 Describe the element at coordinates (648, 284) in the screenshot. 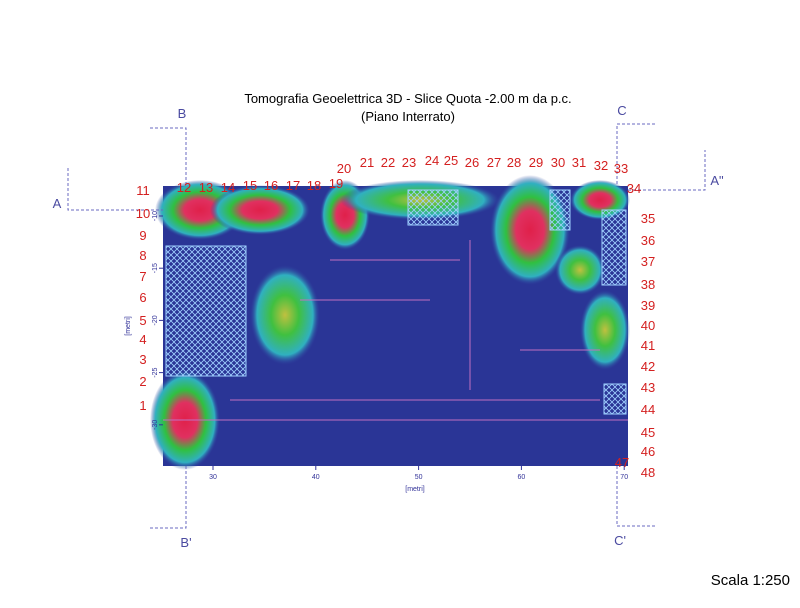

I see `electrode-label: 38` at that location.